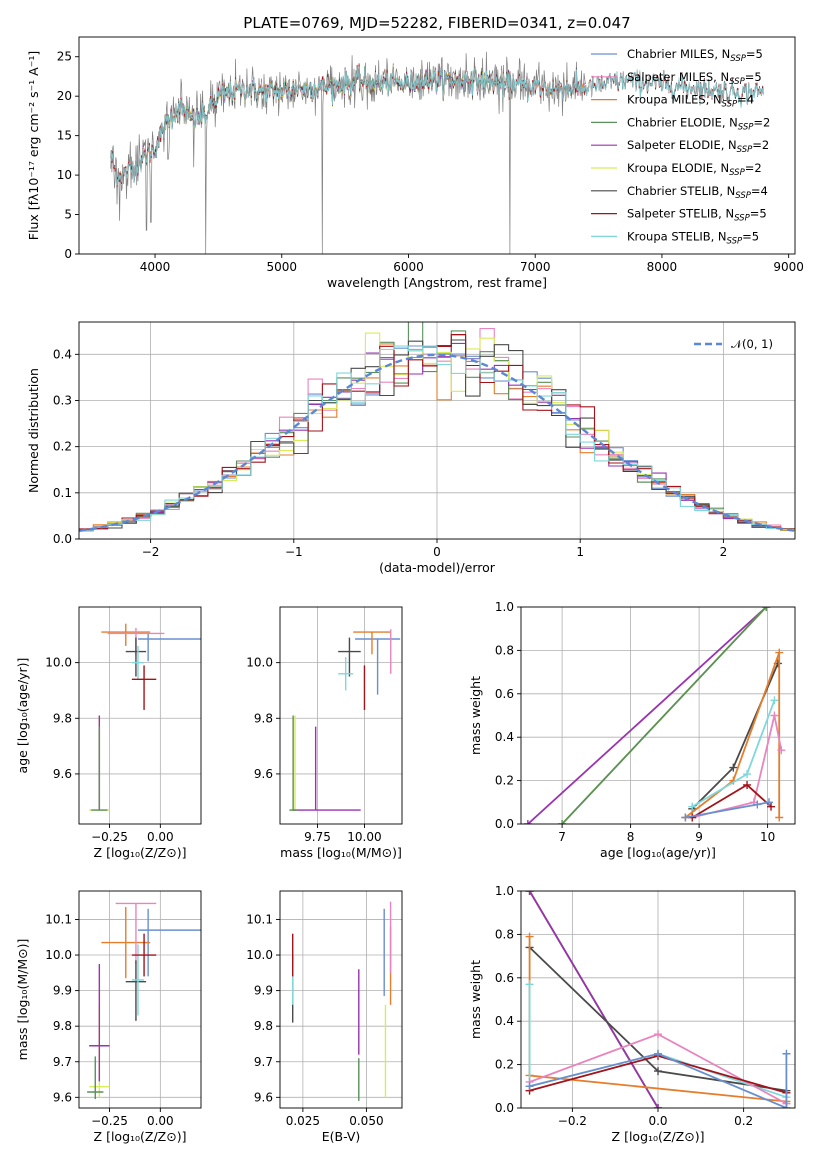 This screenshot has width=819, height=1170. Describe the element at coordinates (761, 122) in the screenshot. I see `legend-tail: =2` at that location.